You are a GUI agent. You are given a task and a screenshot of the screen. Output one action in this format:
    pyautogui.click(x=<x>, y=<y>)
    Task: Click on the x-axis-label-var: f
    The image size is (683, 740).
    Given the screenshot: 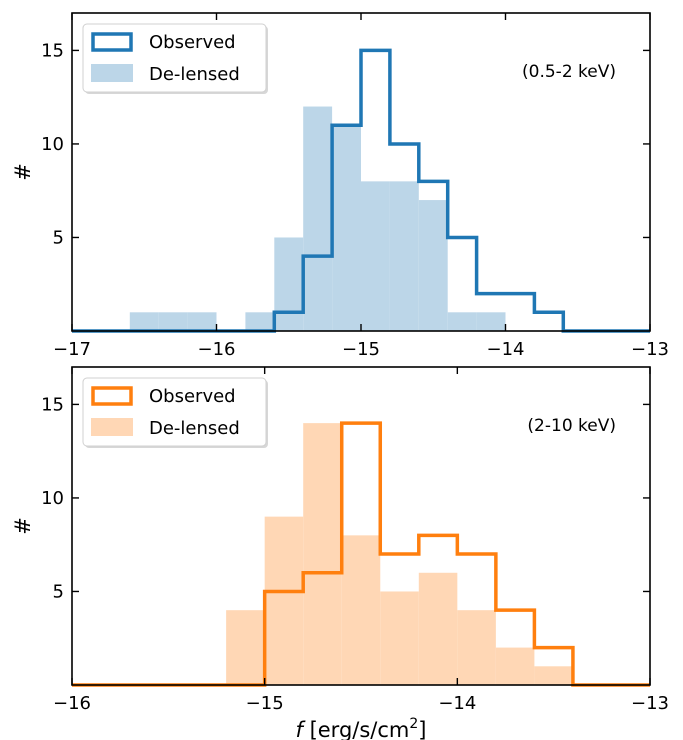 What is the action you would take?
    pyautogui.click(x=300, y=729)
    